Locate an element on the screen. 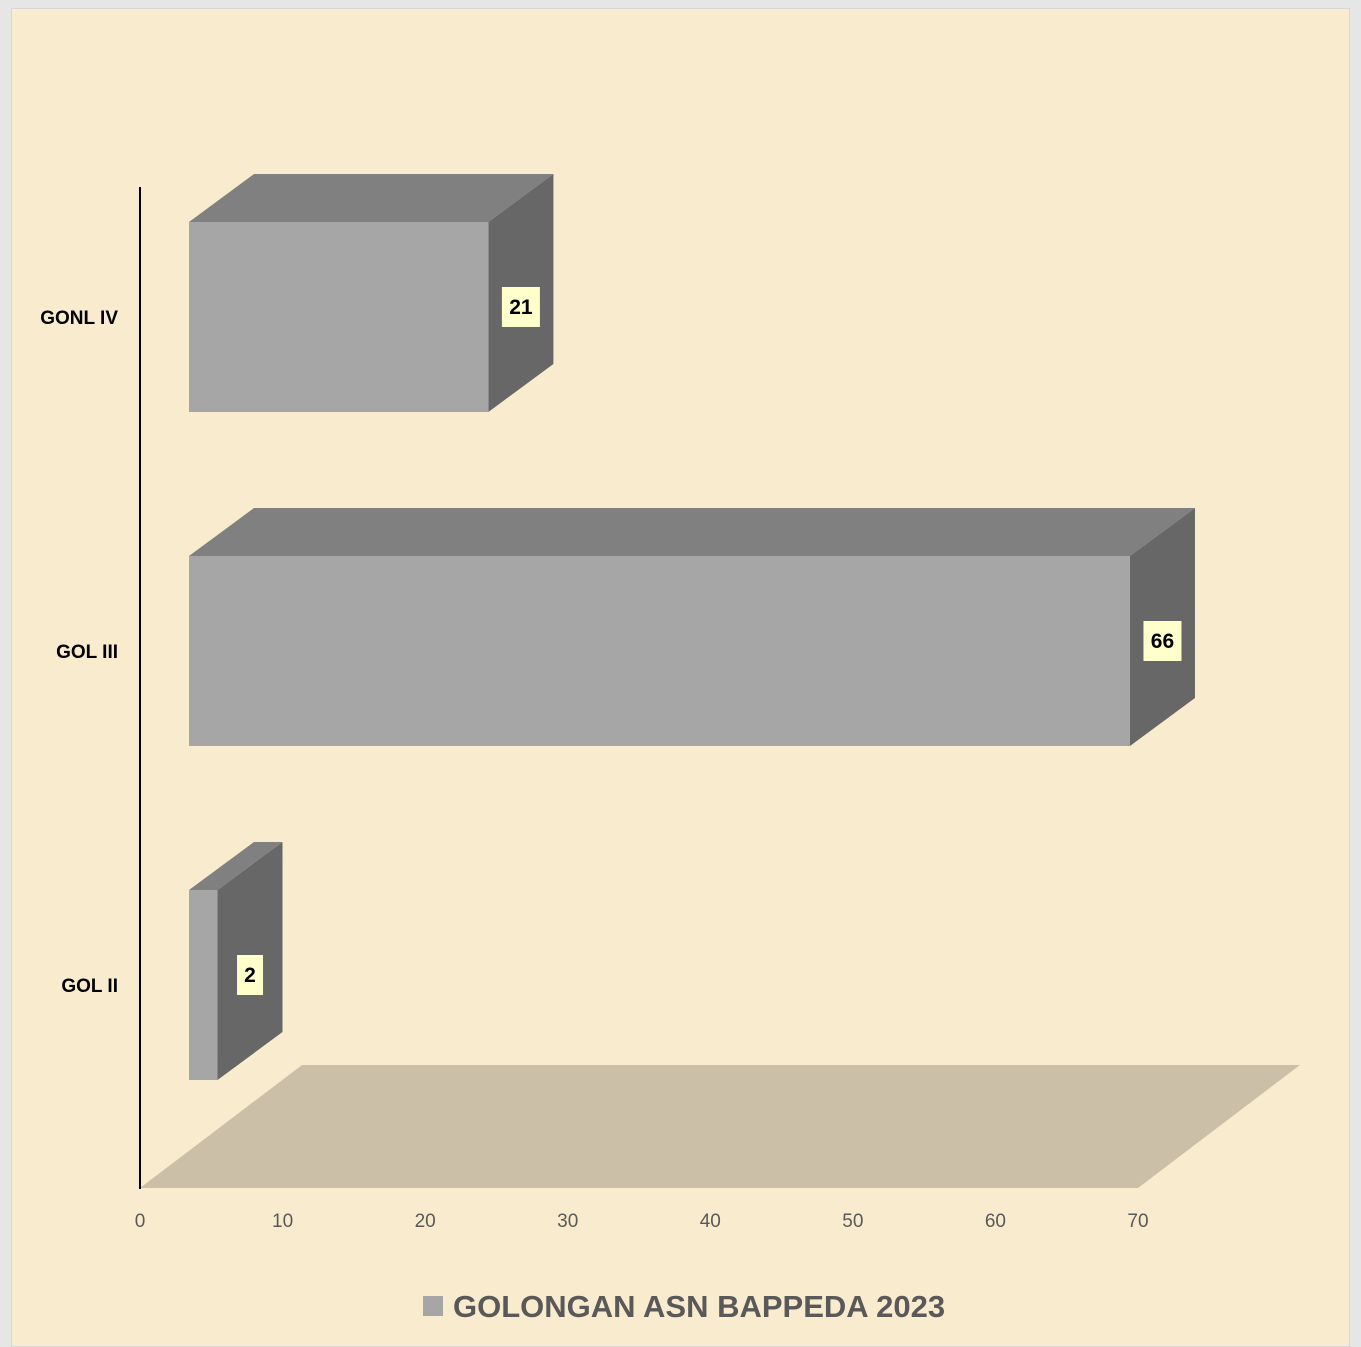  category-label: GOL II is located at coordinates (89, 986).